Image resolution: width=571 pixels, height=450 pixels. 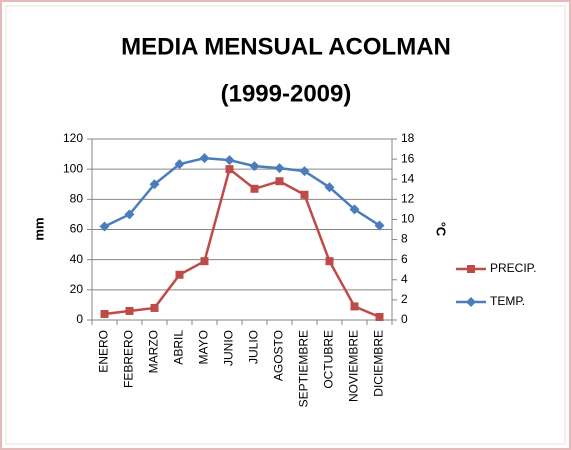 I want to click on x-tick-label: MARZO, so click(x=154, y=351).